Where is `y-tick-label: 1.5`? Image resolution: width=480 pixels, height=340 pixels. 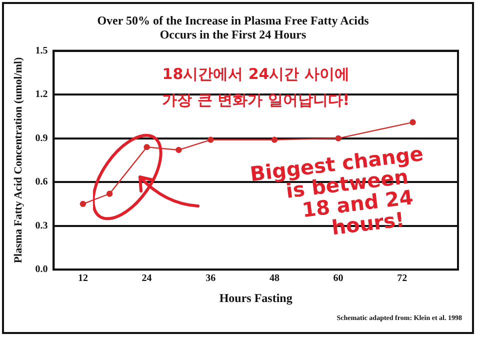
y-tick-label: 1.5 is located at coordinates (41, 50).